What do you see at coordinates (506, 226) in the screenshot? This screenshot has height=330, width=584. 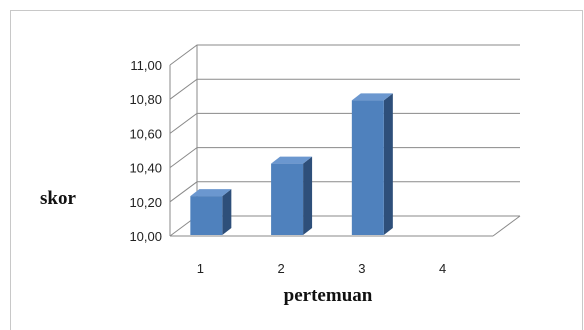 I see `floor-right-edge` at bounding box center [506, 226].